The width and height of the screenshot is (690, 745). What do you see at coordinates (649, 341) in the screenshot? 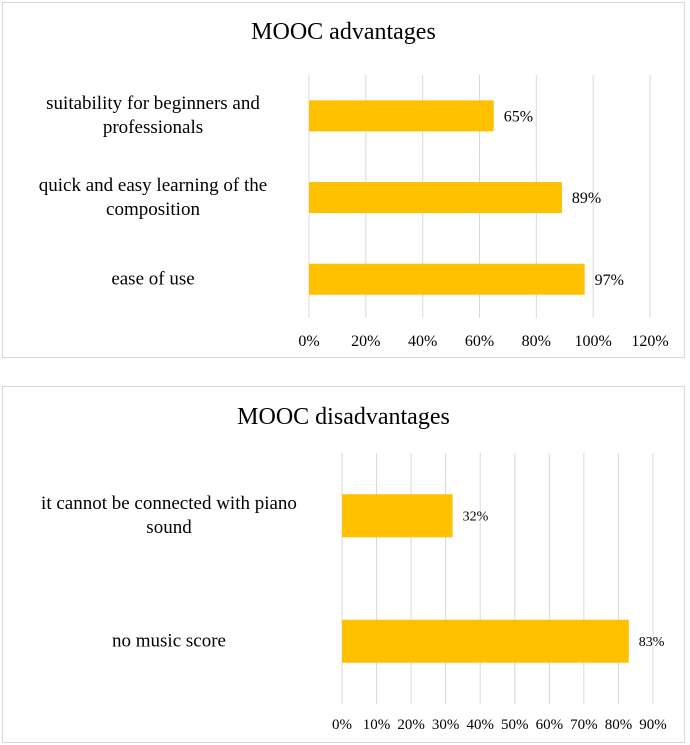
I see `x-tick-label: 120%` at bounding box center [649, 341].